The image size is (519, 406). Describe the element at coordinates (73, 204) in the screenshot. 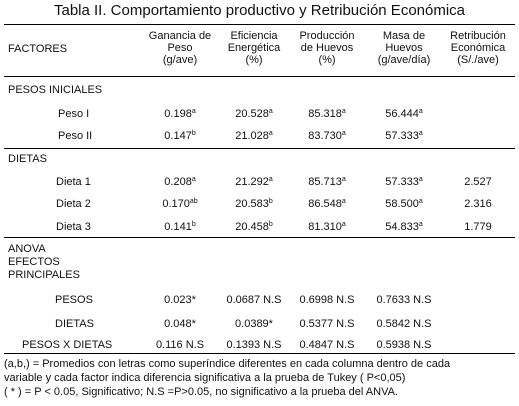

I see `row-label: Dieta 2` at that location.